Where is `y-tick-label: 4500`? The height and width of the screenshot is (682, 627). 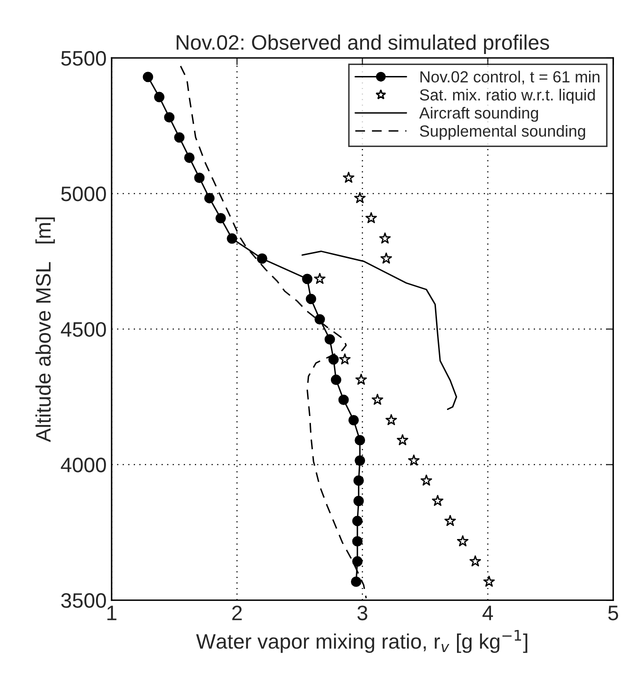
y-tick-label: 4500 is located at coordinates (83, 329).